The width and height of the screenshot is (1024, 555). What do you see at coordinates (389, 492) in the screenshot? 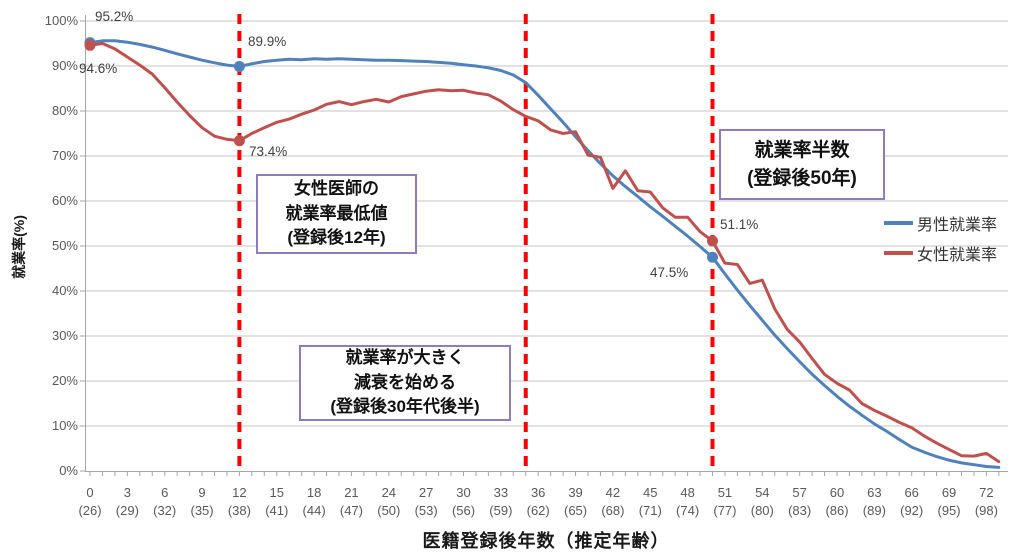
I see `x-tick-year-label: 24` at bounding box center [389, 492].